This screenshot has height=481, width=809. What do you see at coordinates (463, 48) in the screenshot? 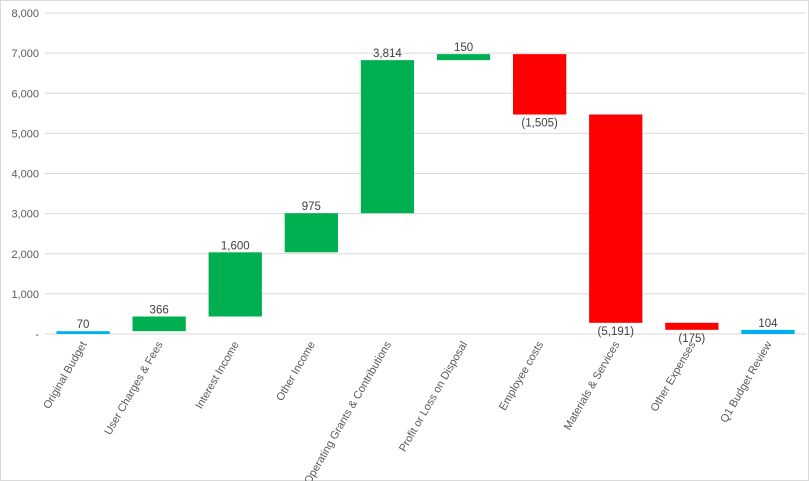
I see `value-label: 150` at bounding box center [463, 48].